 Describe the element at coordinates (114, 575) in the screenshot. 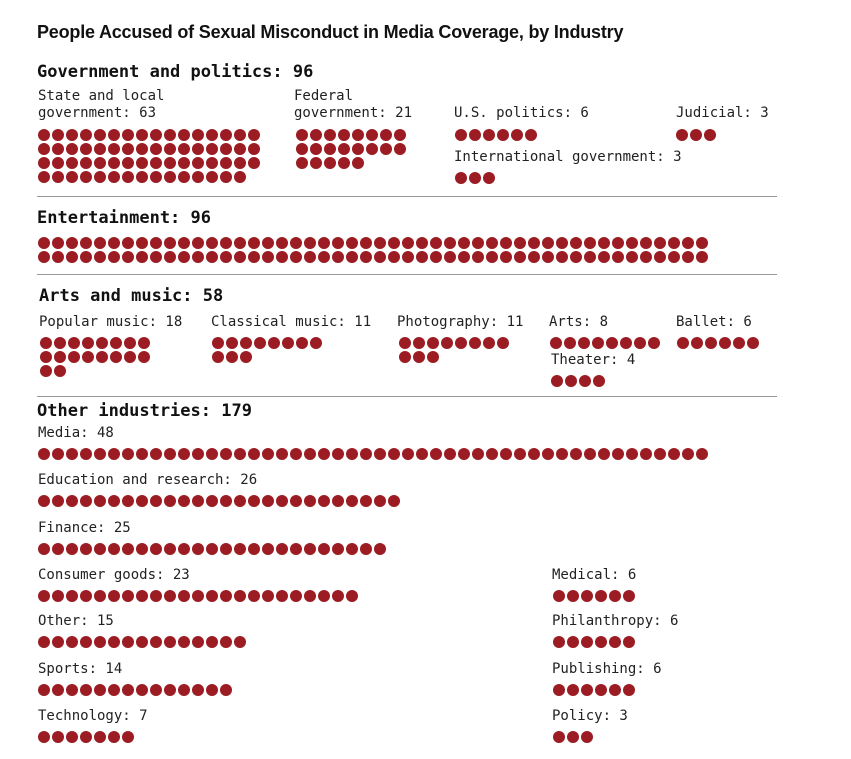

I see `group-label-consumer-goods: Consumer goods: 23` at that location.